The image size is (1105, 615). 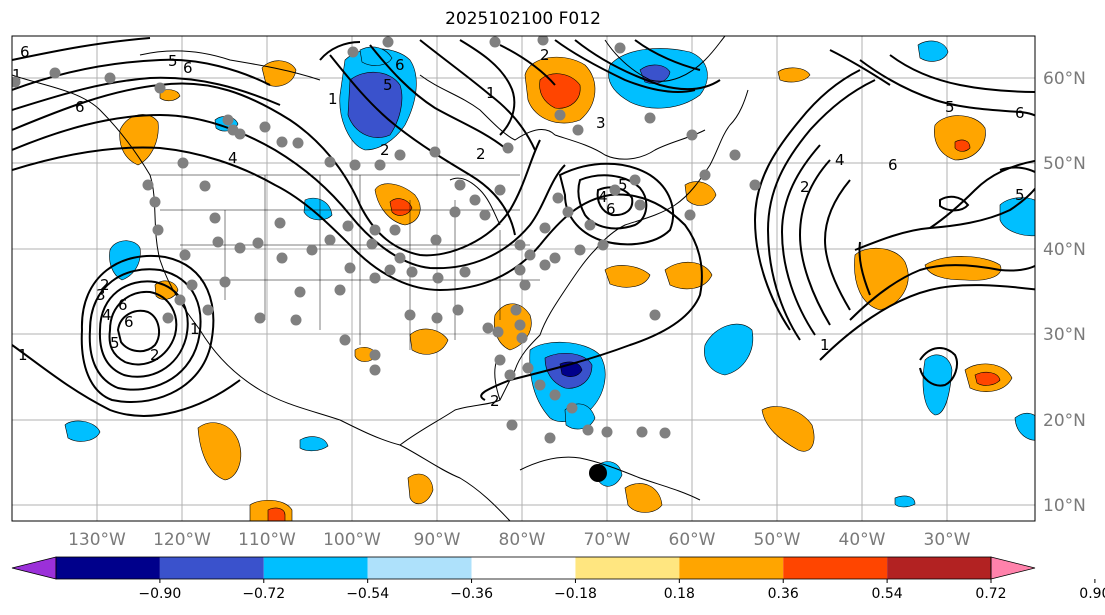 What do you see at coordinates (1013, 568) in the screenshot?
I see `colorbar-max-arrow` at bounding box center [1013, 568].